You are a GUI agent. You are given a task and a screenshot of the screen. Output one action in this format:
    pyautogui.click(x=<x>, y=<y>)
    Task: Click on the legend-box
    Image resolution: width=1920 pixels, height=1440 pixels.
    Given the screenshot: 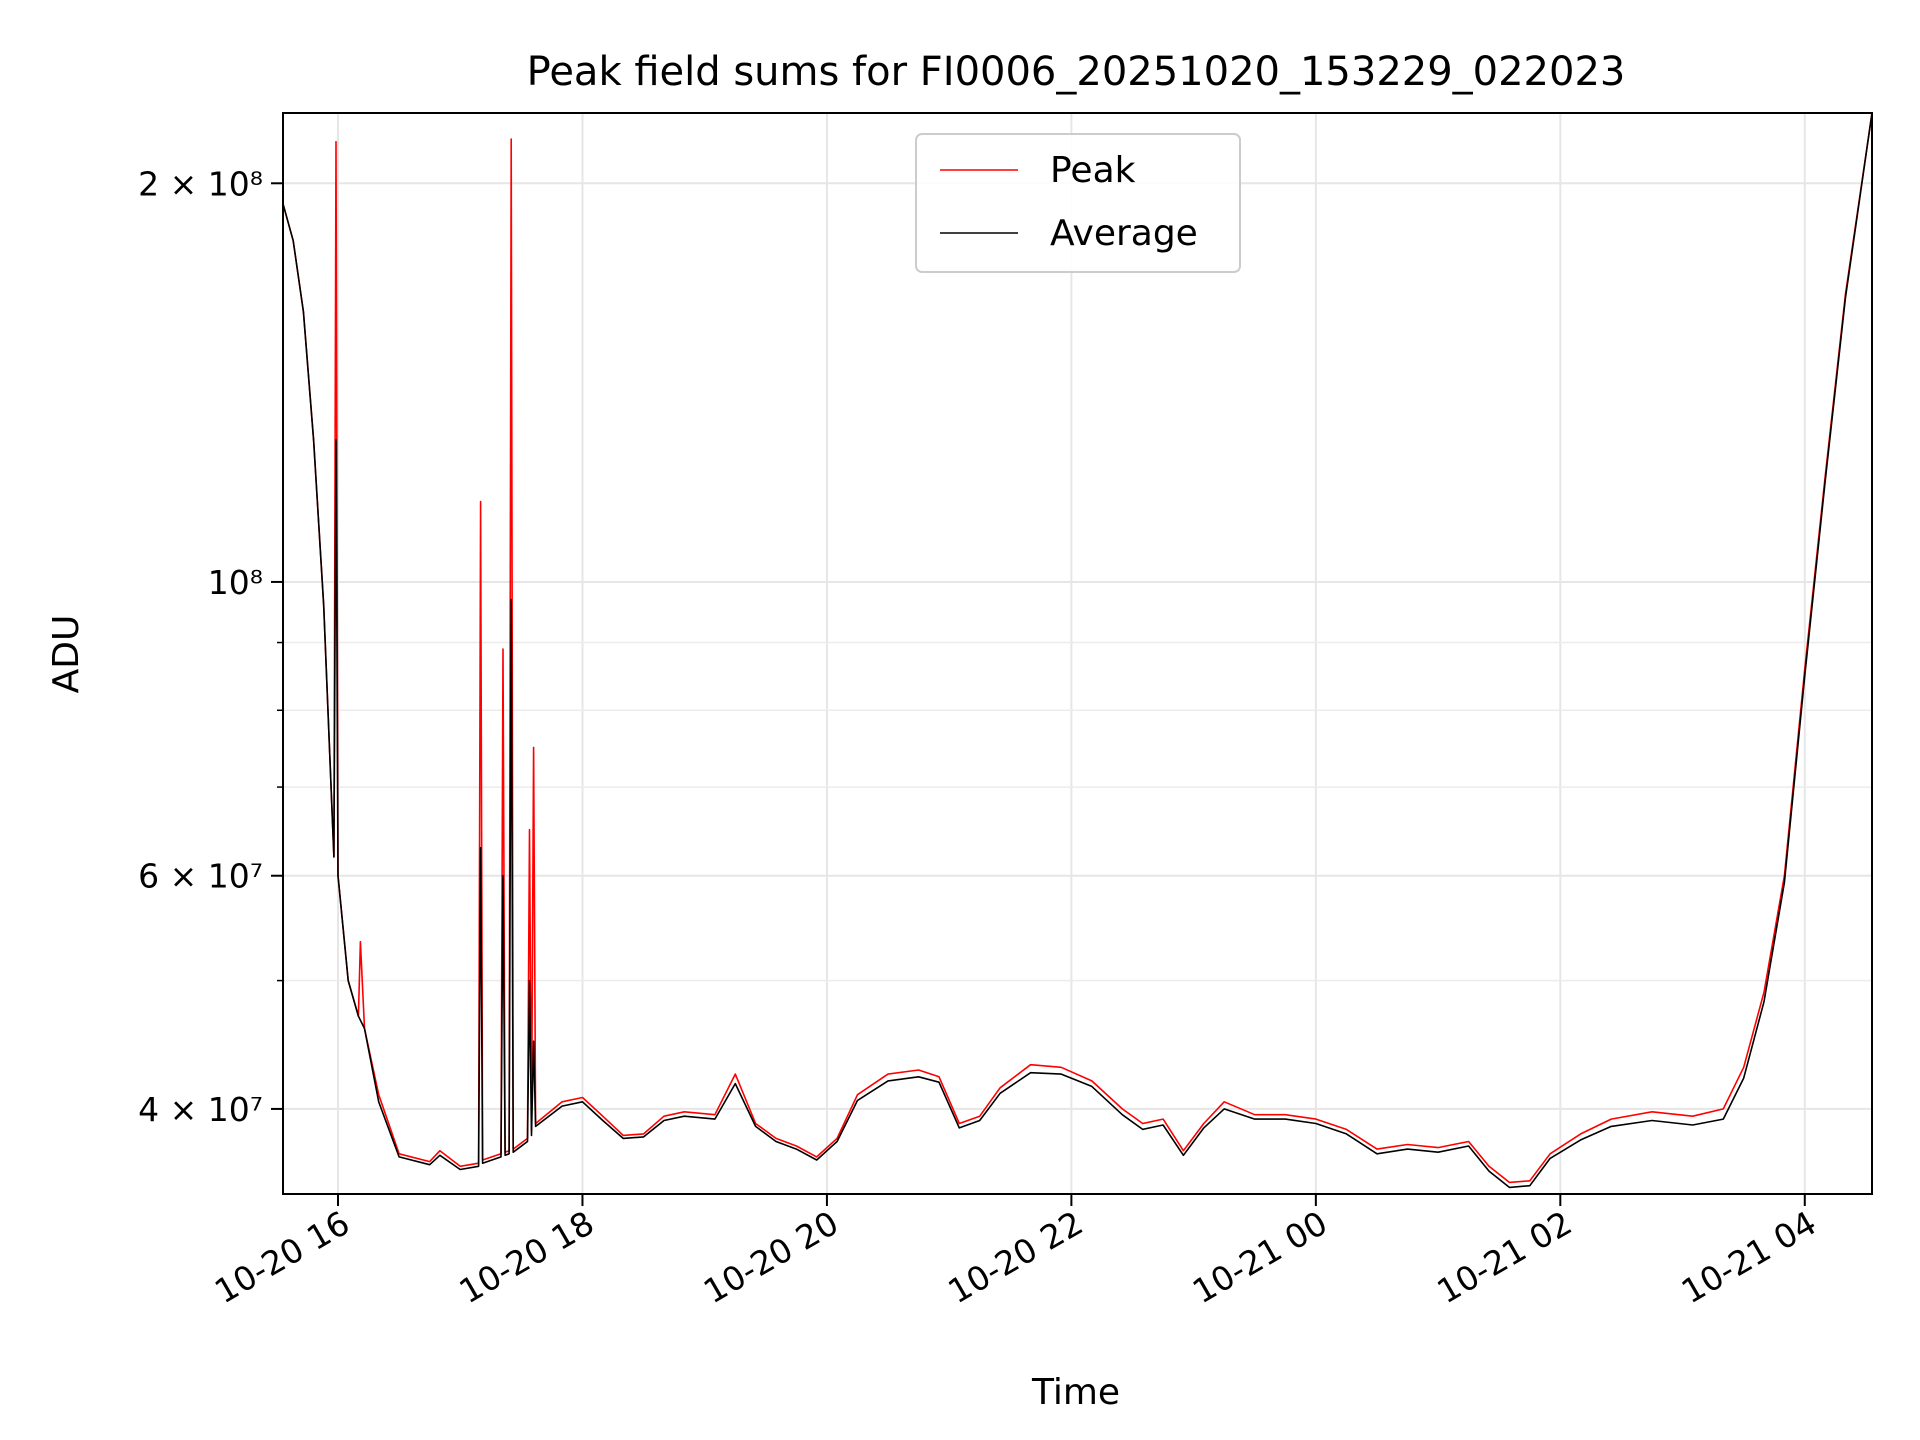 What is the action you would take?
    pyautogui.click(x=1078, y=203)
    